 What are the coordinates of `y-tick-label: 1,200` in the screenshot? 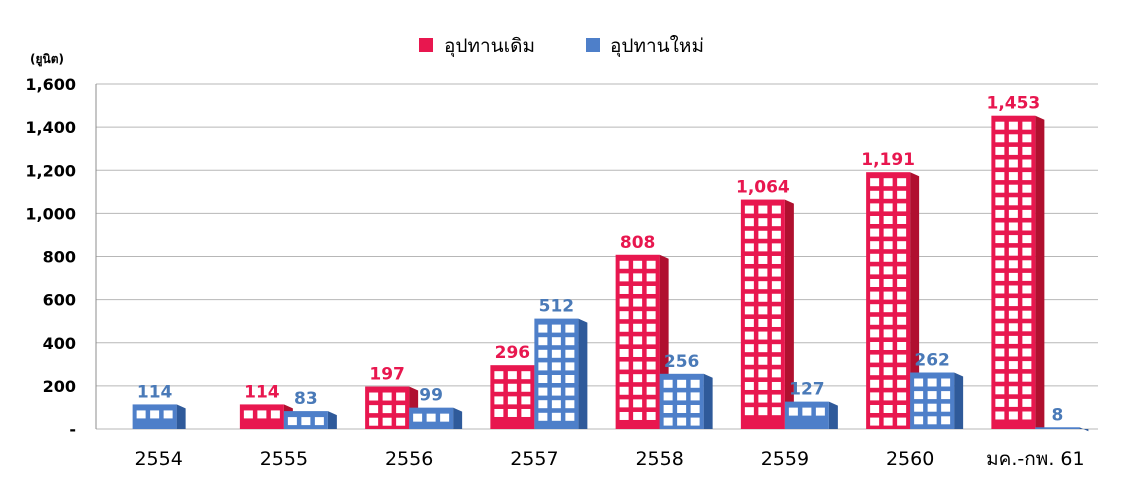 It's located at (50, 170).